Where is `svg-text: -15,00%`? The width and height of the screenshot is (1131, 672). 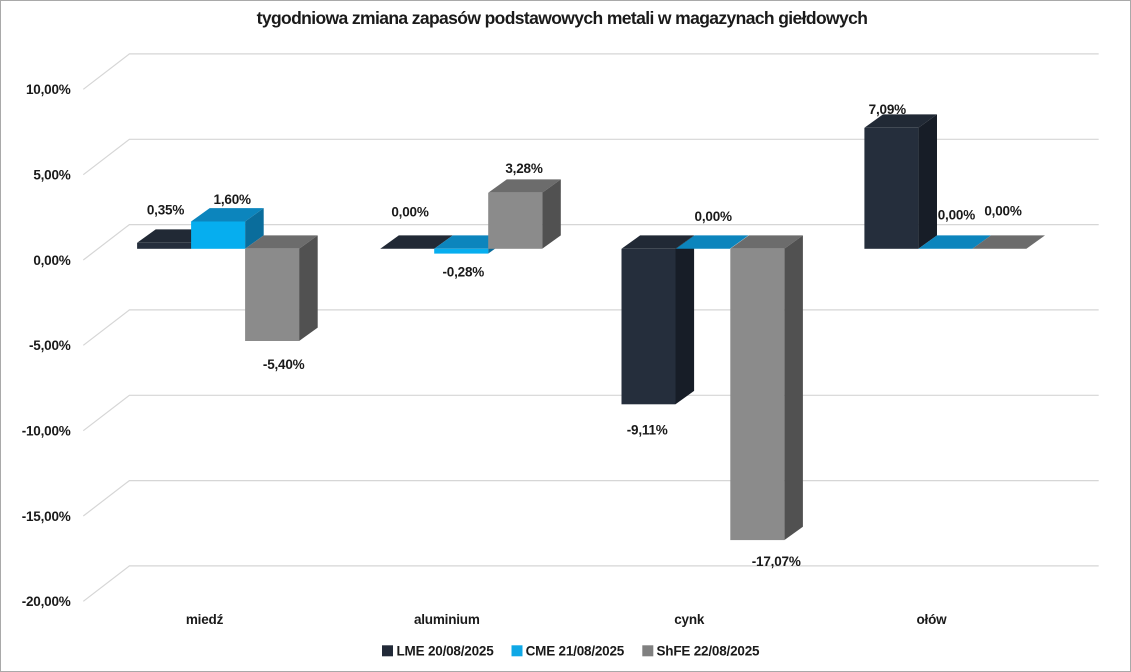 svg-text: -15,00% is located at coordinates (46, 516).